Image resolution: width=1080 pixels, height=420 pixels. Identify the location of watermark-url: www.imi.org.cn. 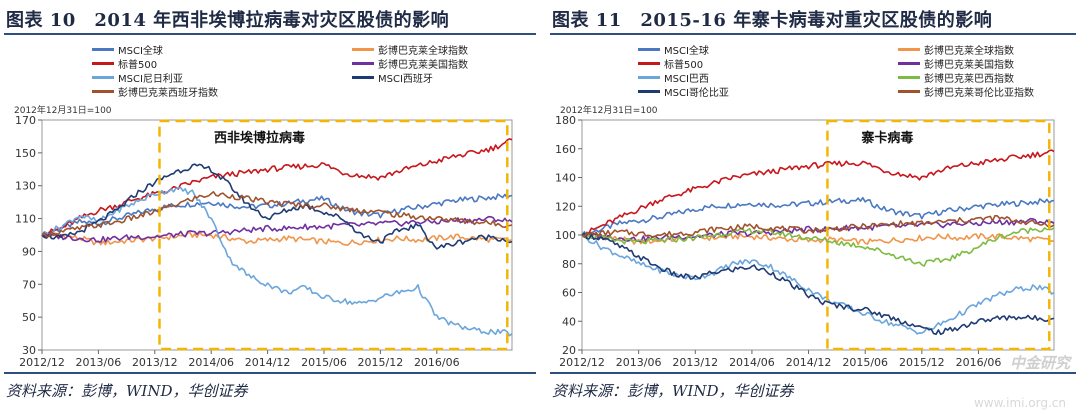
(1019, 403).